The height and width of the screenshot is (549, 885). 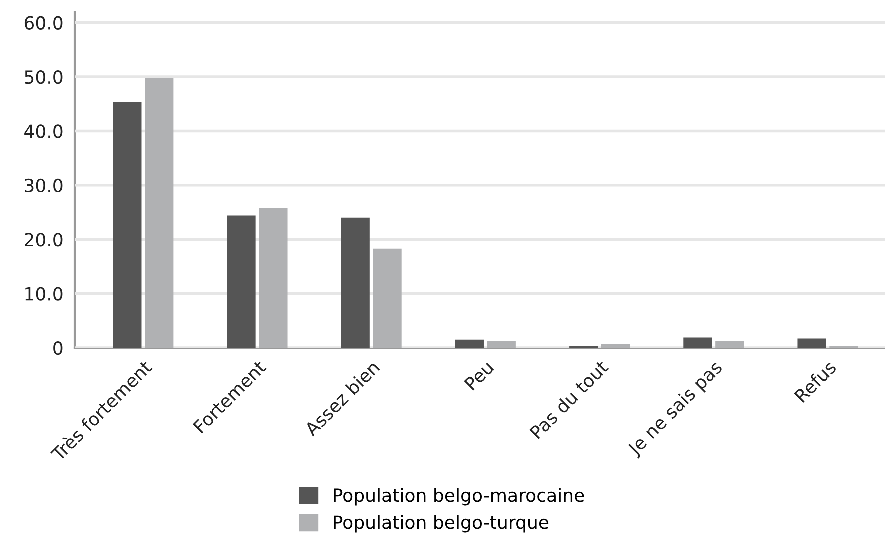 What do you see at coordinates (569, 399) in the screenshot?
I see `x-tick-label: Pas du tout` at bounding box center [569, 399].